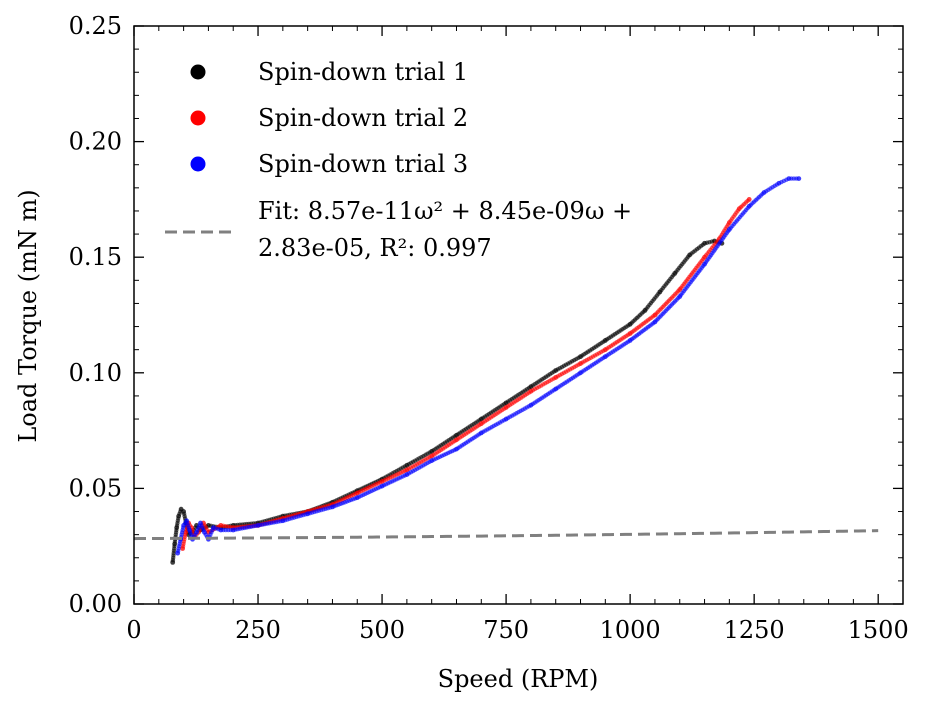  Describe the element at coordinates (95, 257) in the screenshot. I see `y-tick-label: 0.15` at that location.